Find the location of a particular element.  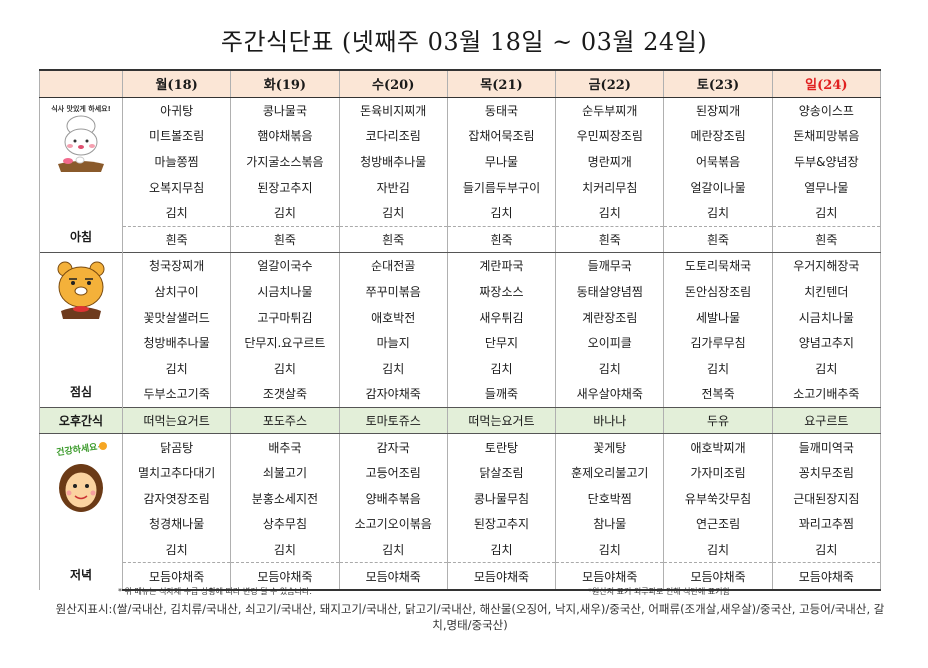

menu-item: 미트볼조림 is located at coordinates (176, 136).